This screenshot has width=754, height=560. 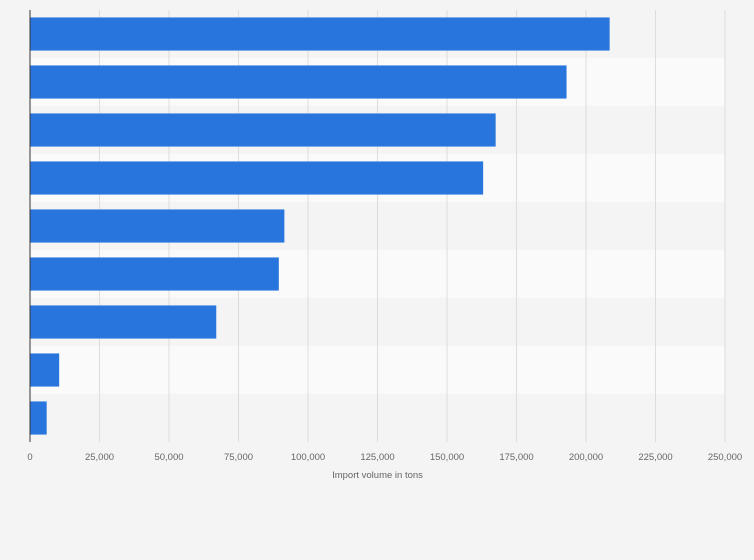 I want to click on x-tick-label: 225,000, so click(x=655, y=457).